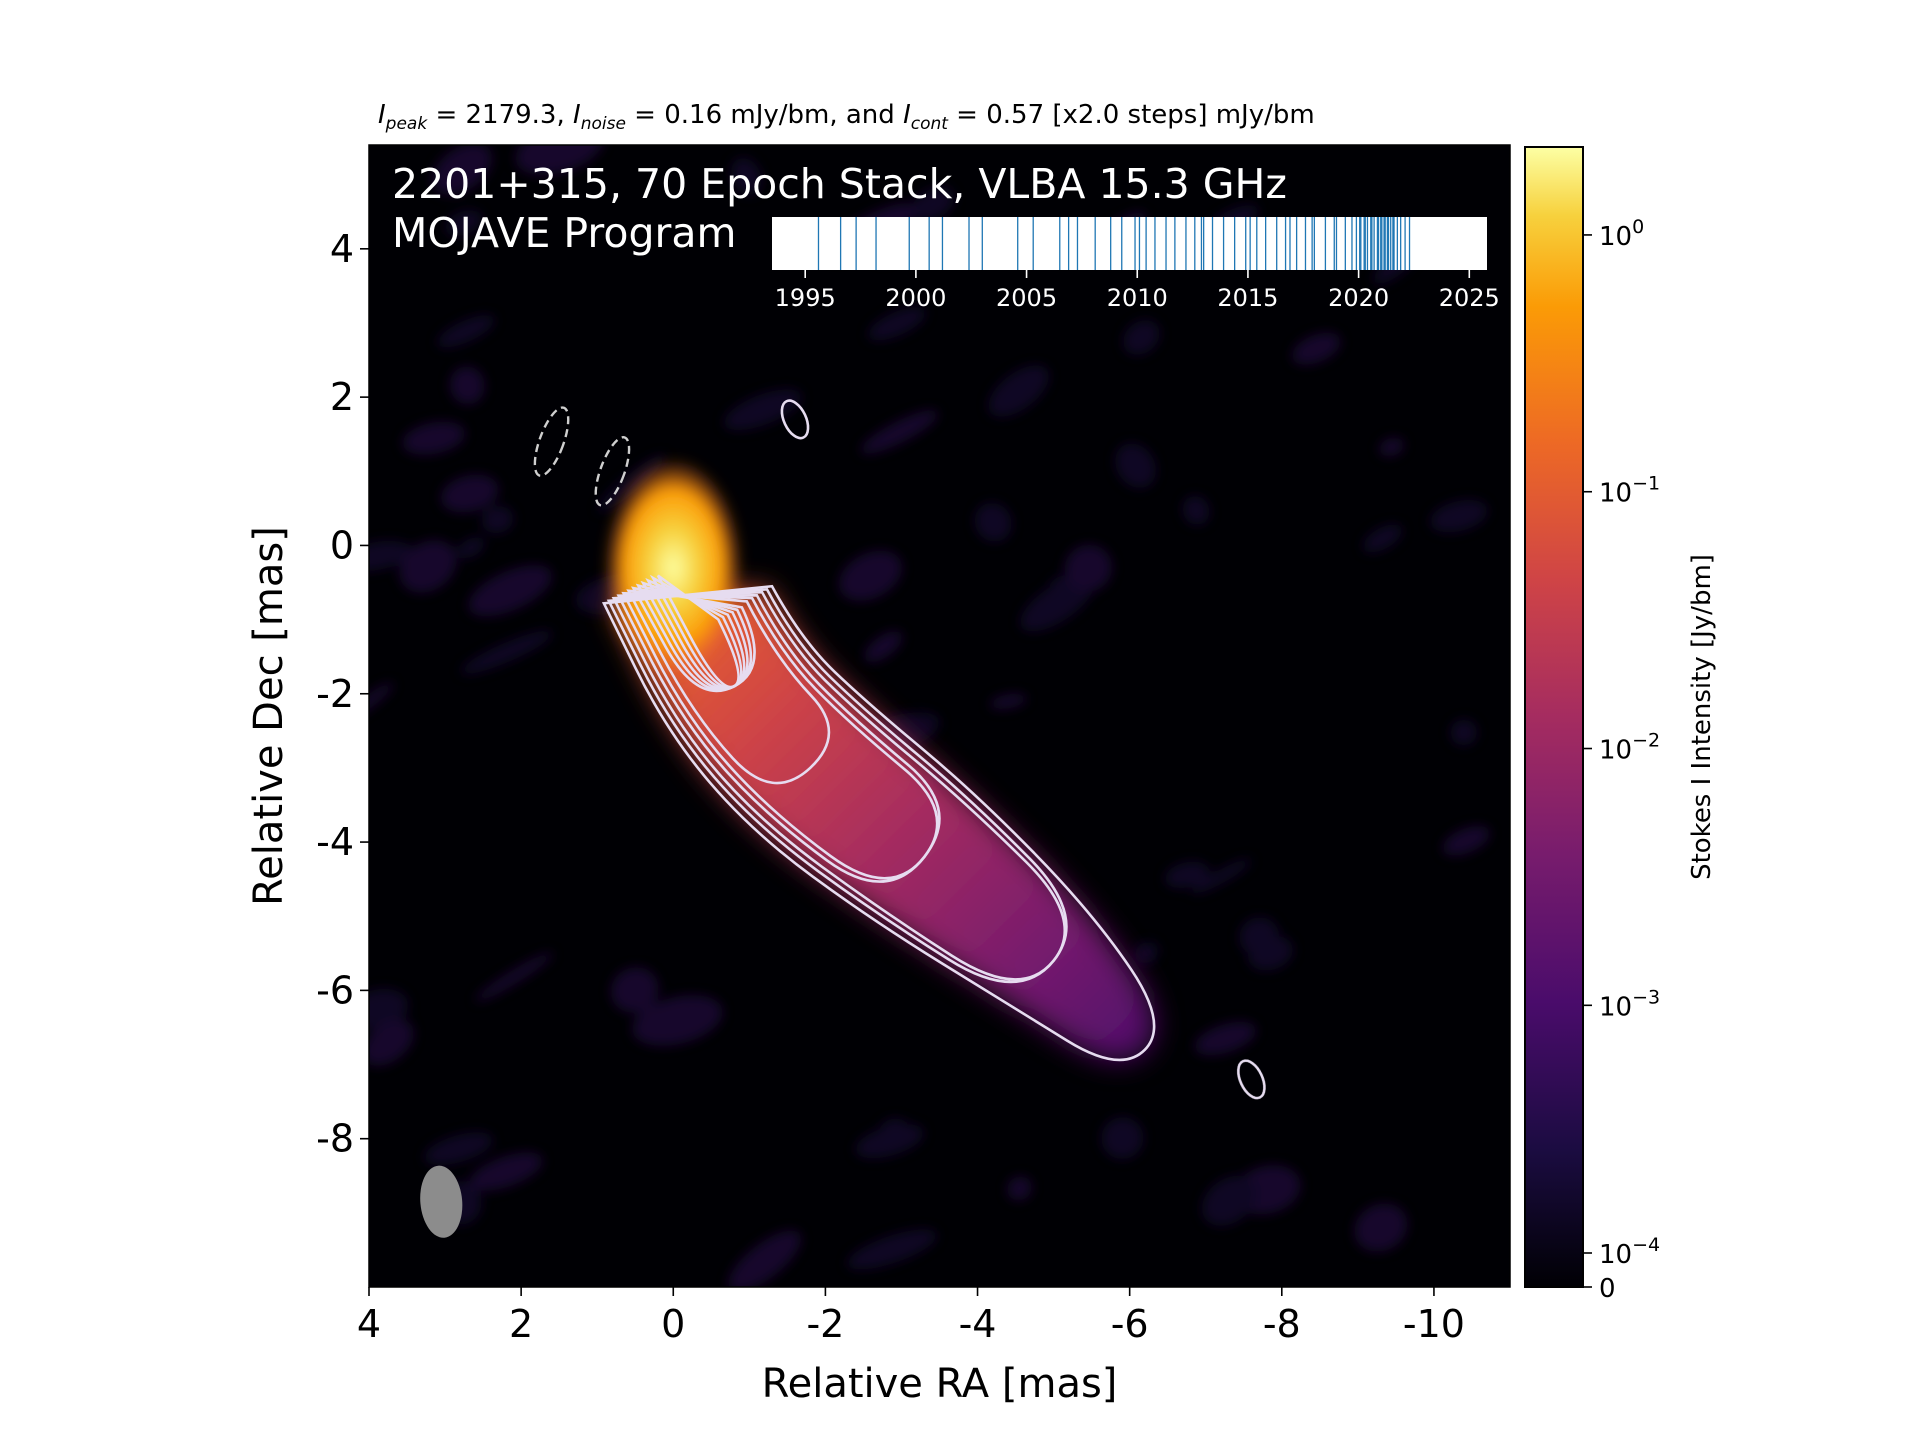  I want to click on colorbar-ticks: 10⁰ 10⁻¹ 10⁻² 10⁻³ 10⁻⁴ 0, so click(1621, 760).